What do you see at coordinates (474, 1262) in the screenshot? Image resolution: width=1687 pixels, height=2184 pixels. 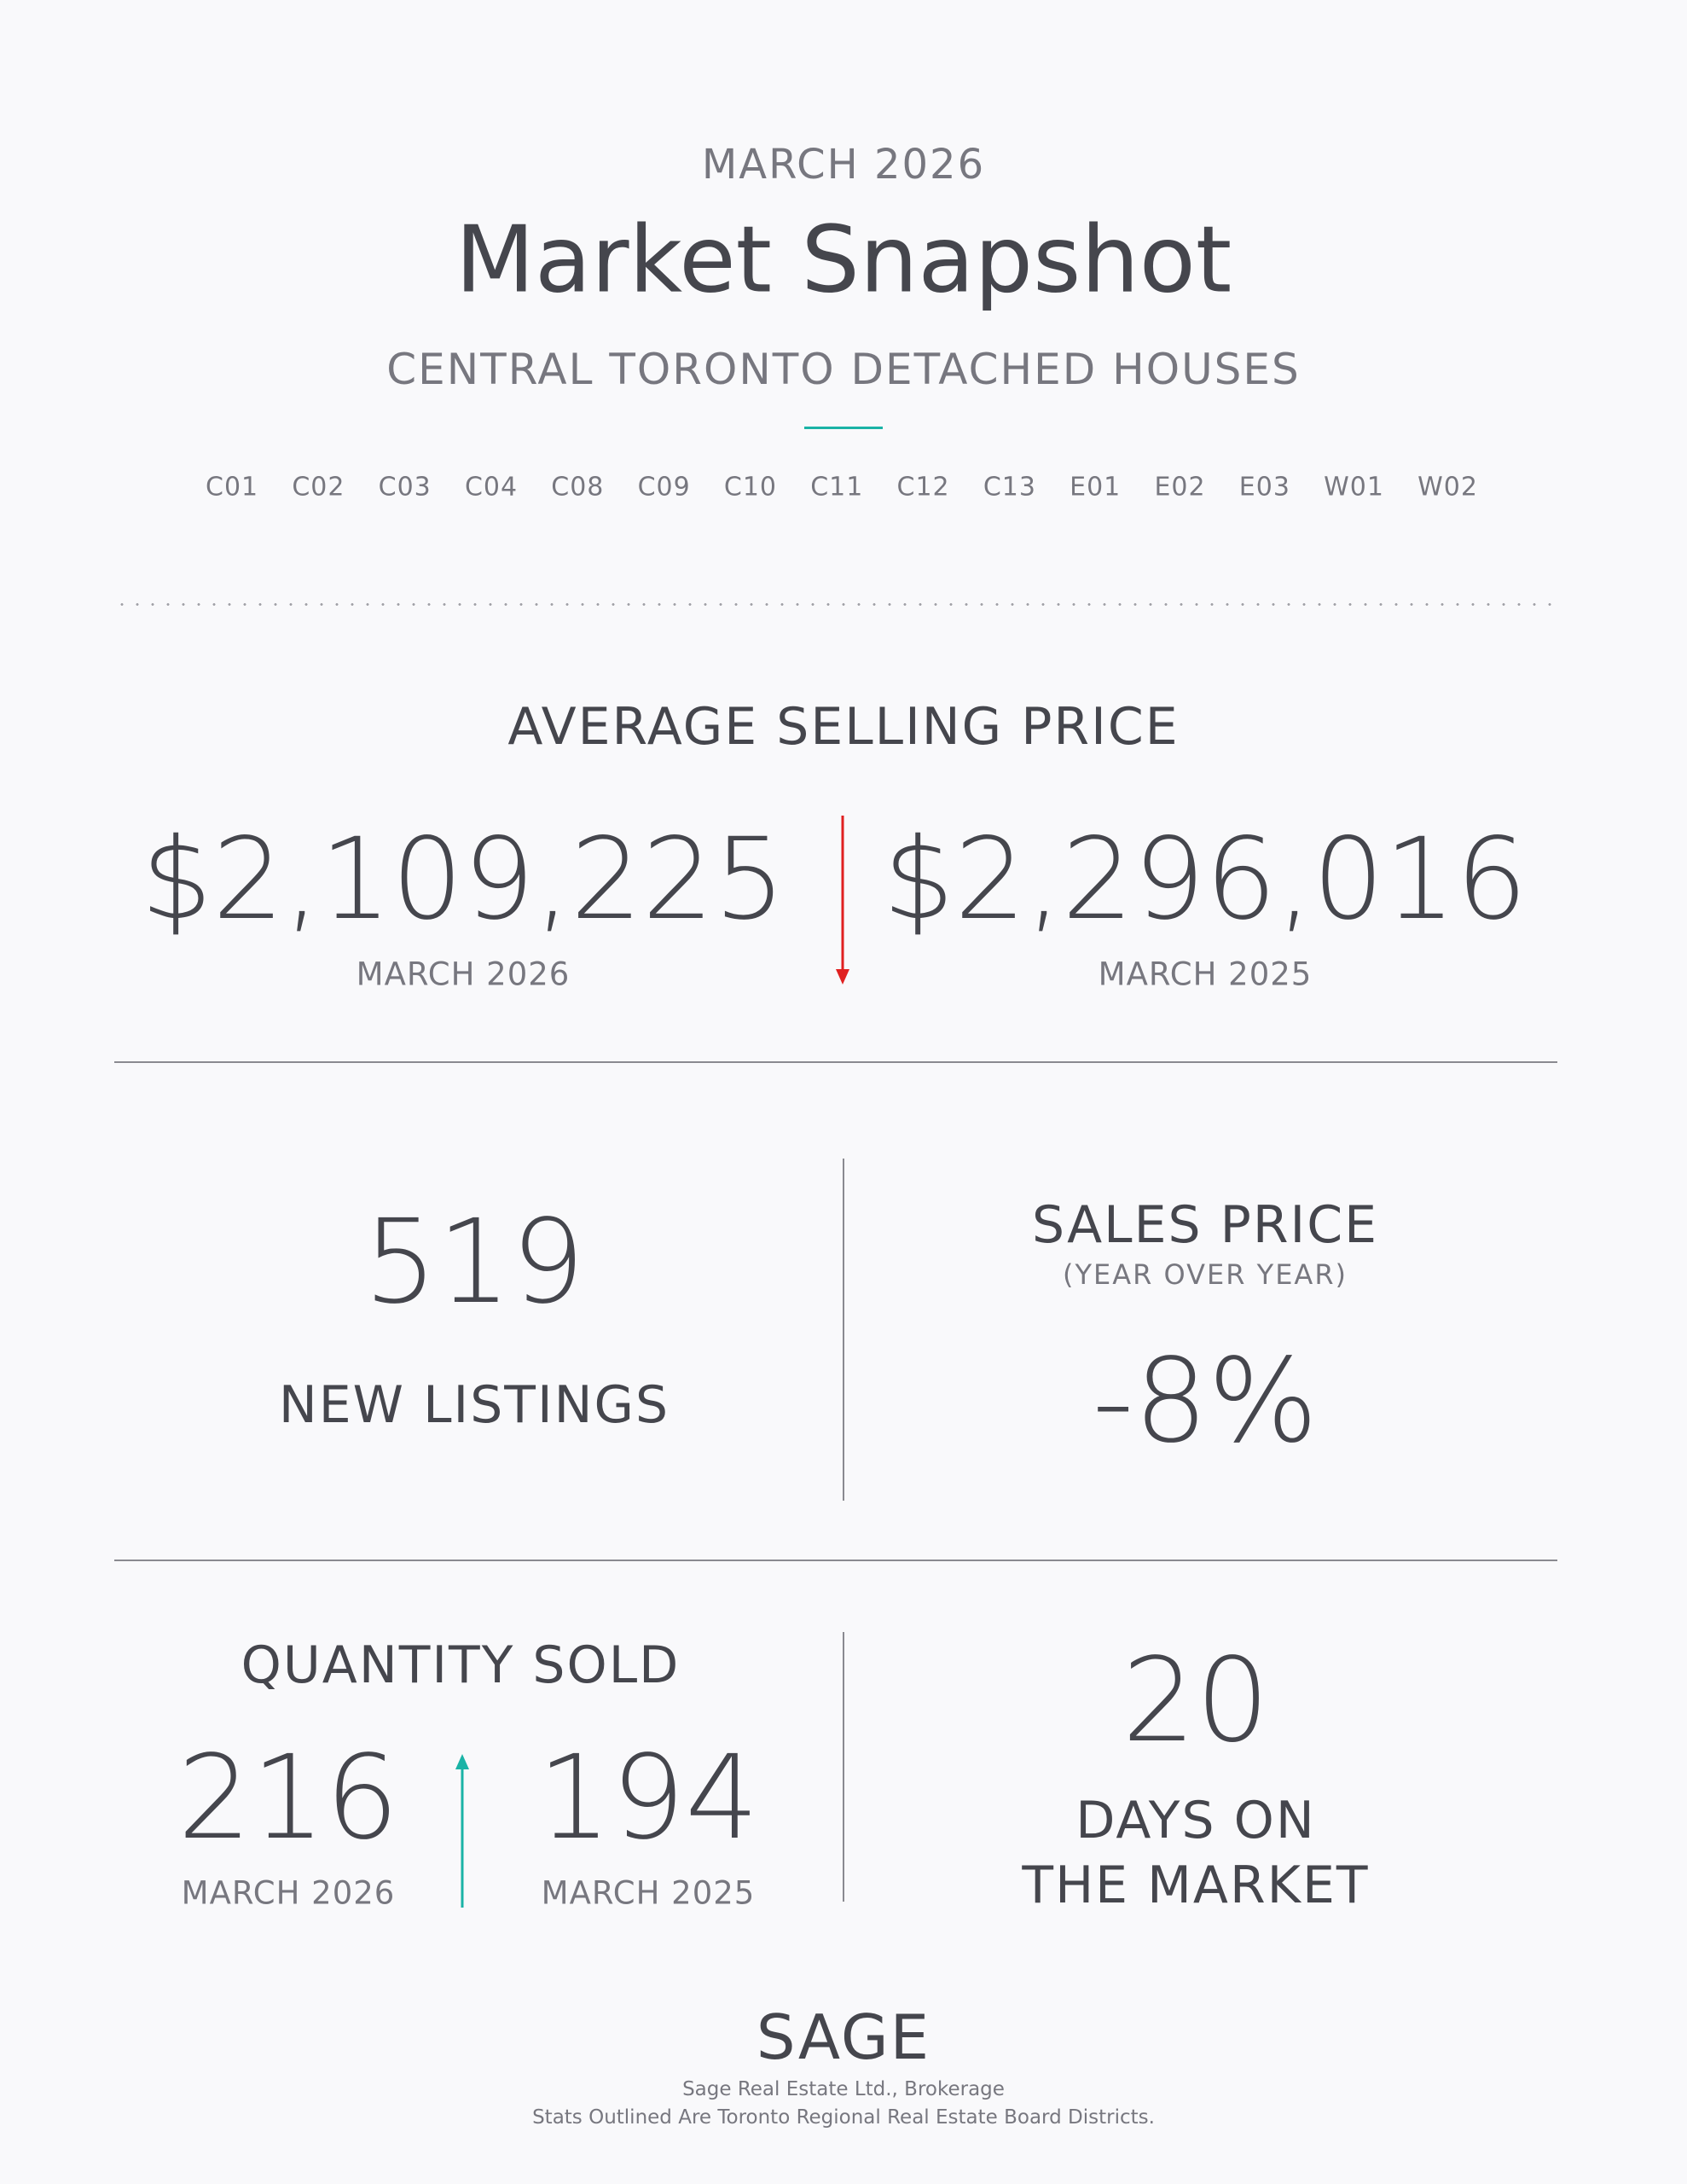 I see `new-listings-value: 519` at bounding box center [474, 1262].